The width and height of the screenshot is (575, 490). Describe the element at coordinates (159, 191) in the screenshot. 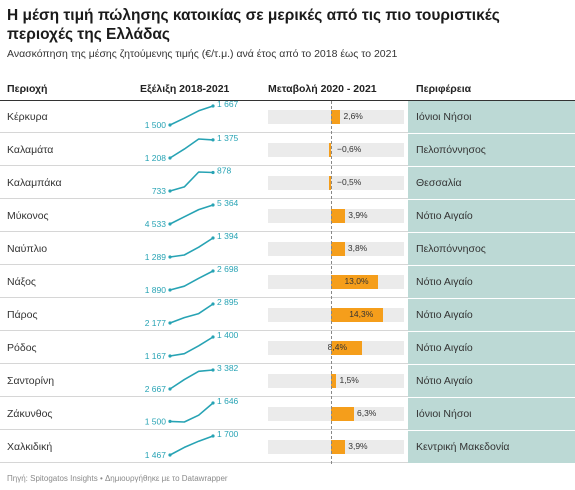

I see `sparkline-start-label: 733` at that location.